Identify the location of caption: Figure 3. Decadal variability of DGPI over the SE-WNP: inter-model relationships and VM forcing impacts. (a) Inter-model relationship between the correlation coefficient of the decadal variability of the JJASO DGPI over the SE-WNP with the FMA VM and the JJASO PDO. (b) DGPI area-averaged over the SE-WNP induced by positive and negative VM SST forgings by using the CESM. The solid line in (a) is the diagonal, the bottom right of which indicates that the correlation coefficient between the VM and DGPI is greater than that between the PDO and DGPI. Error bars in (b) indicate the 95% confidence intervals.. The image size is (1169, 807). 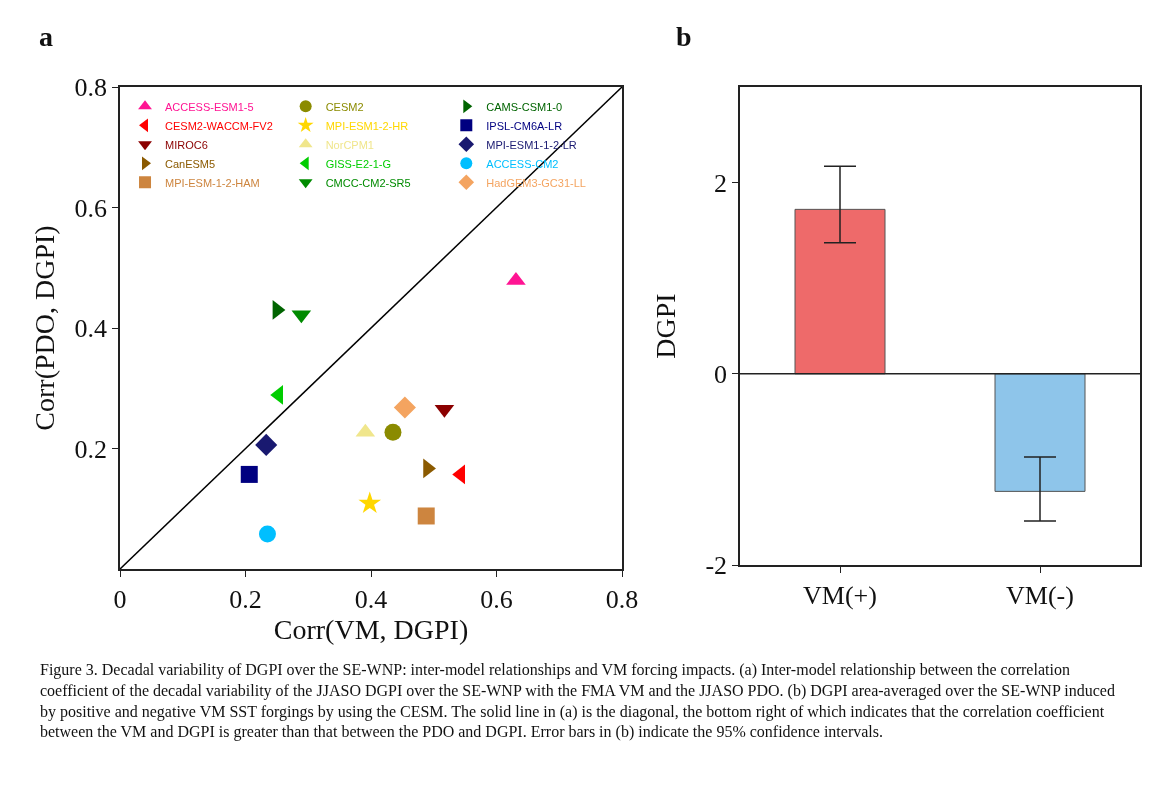
(578, 701).